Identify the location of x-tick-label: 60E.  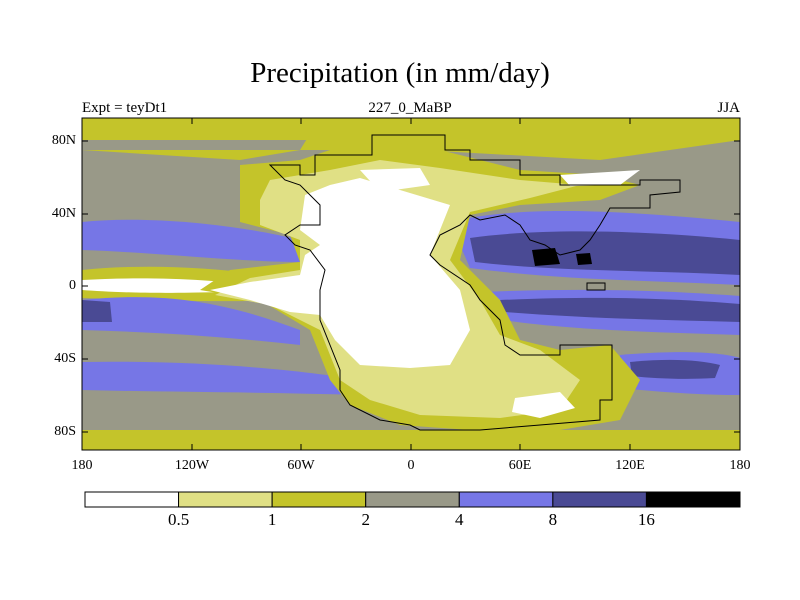
(520, 465).